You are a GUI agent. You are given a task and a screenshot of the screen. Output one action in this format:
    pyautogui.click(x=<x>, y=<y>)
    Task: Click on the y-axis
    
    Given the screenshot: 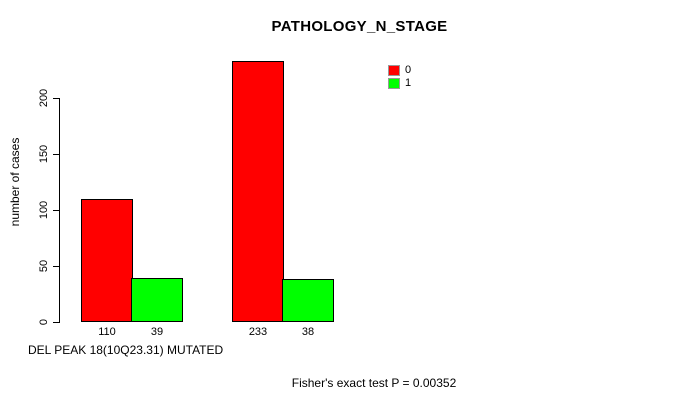 What is the action you would take?
    pyautogui.click(x=59, y=210)
    